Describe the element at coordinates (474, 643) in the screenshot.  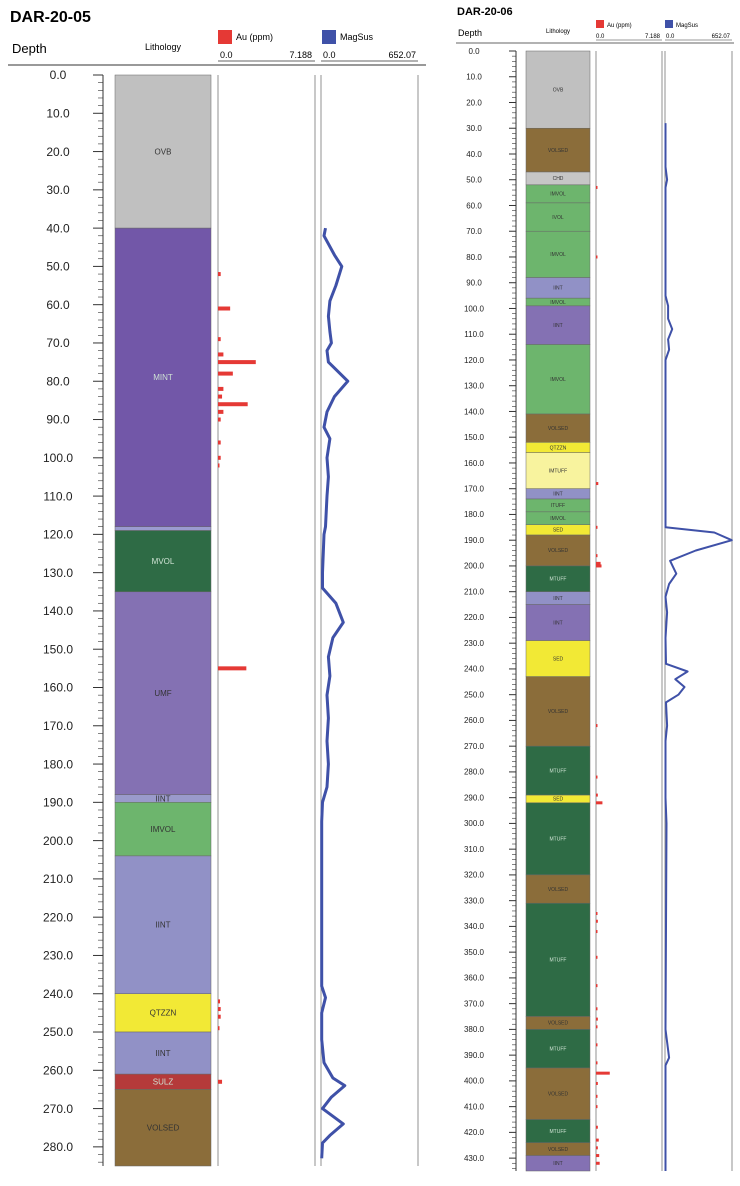
I see `log-2-depth-tick-label: 230.0` at that location.